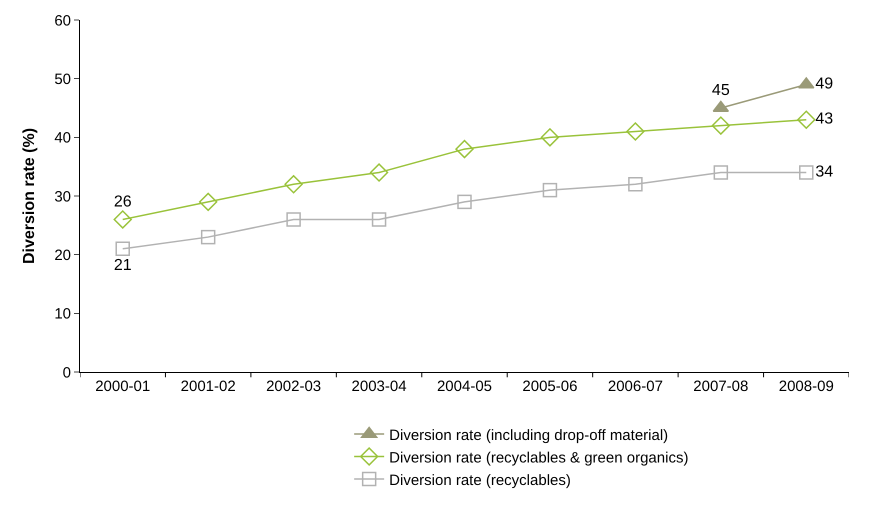 The image size is (889, 512). Describe the element at coordinates (29, 196) in the screenshot. I see `y-axis-title: Diversion rate (%)` at that location.